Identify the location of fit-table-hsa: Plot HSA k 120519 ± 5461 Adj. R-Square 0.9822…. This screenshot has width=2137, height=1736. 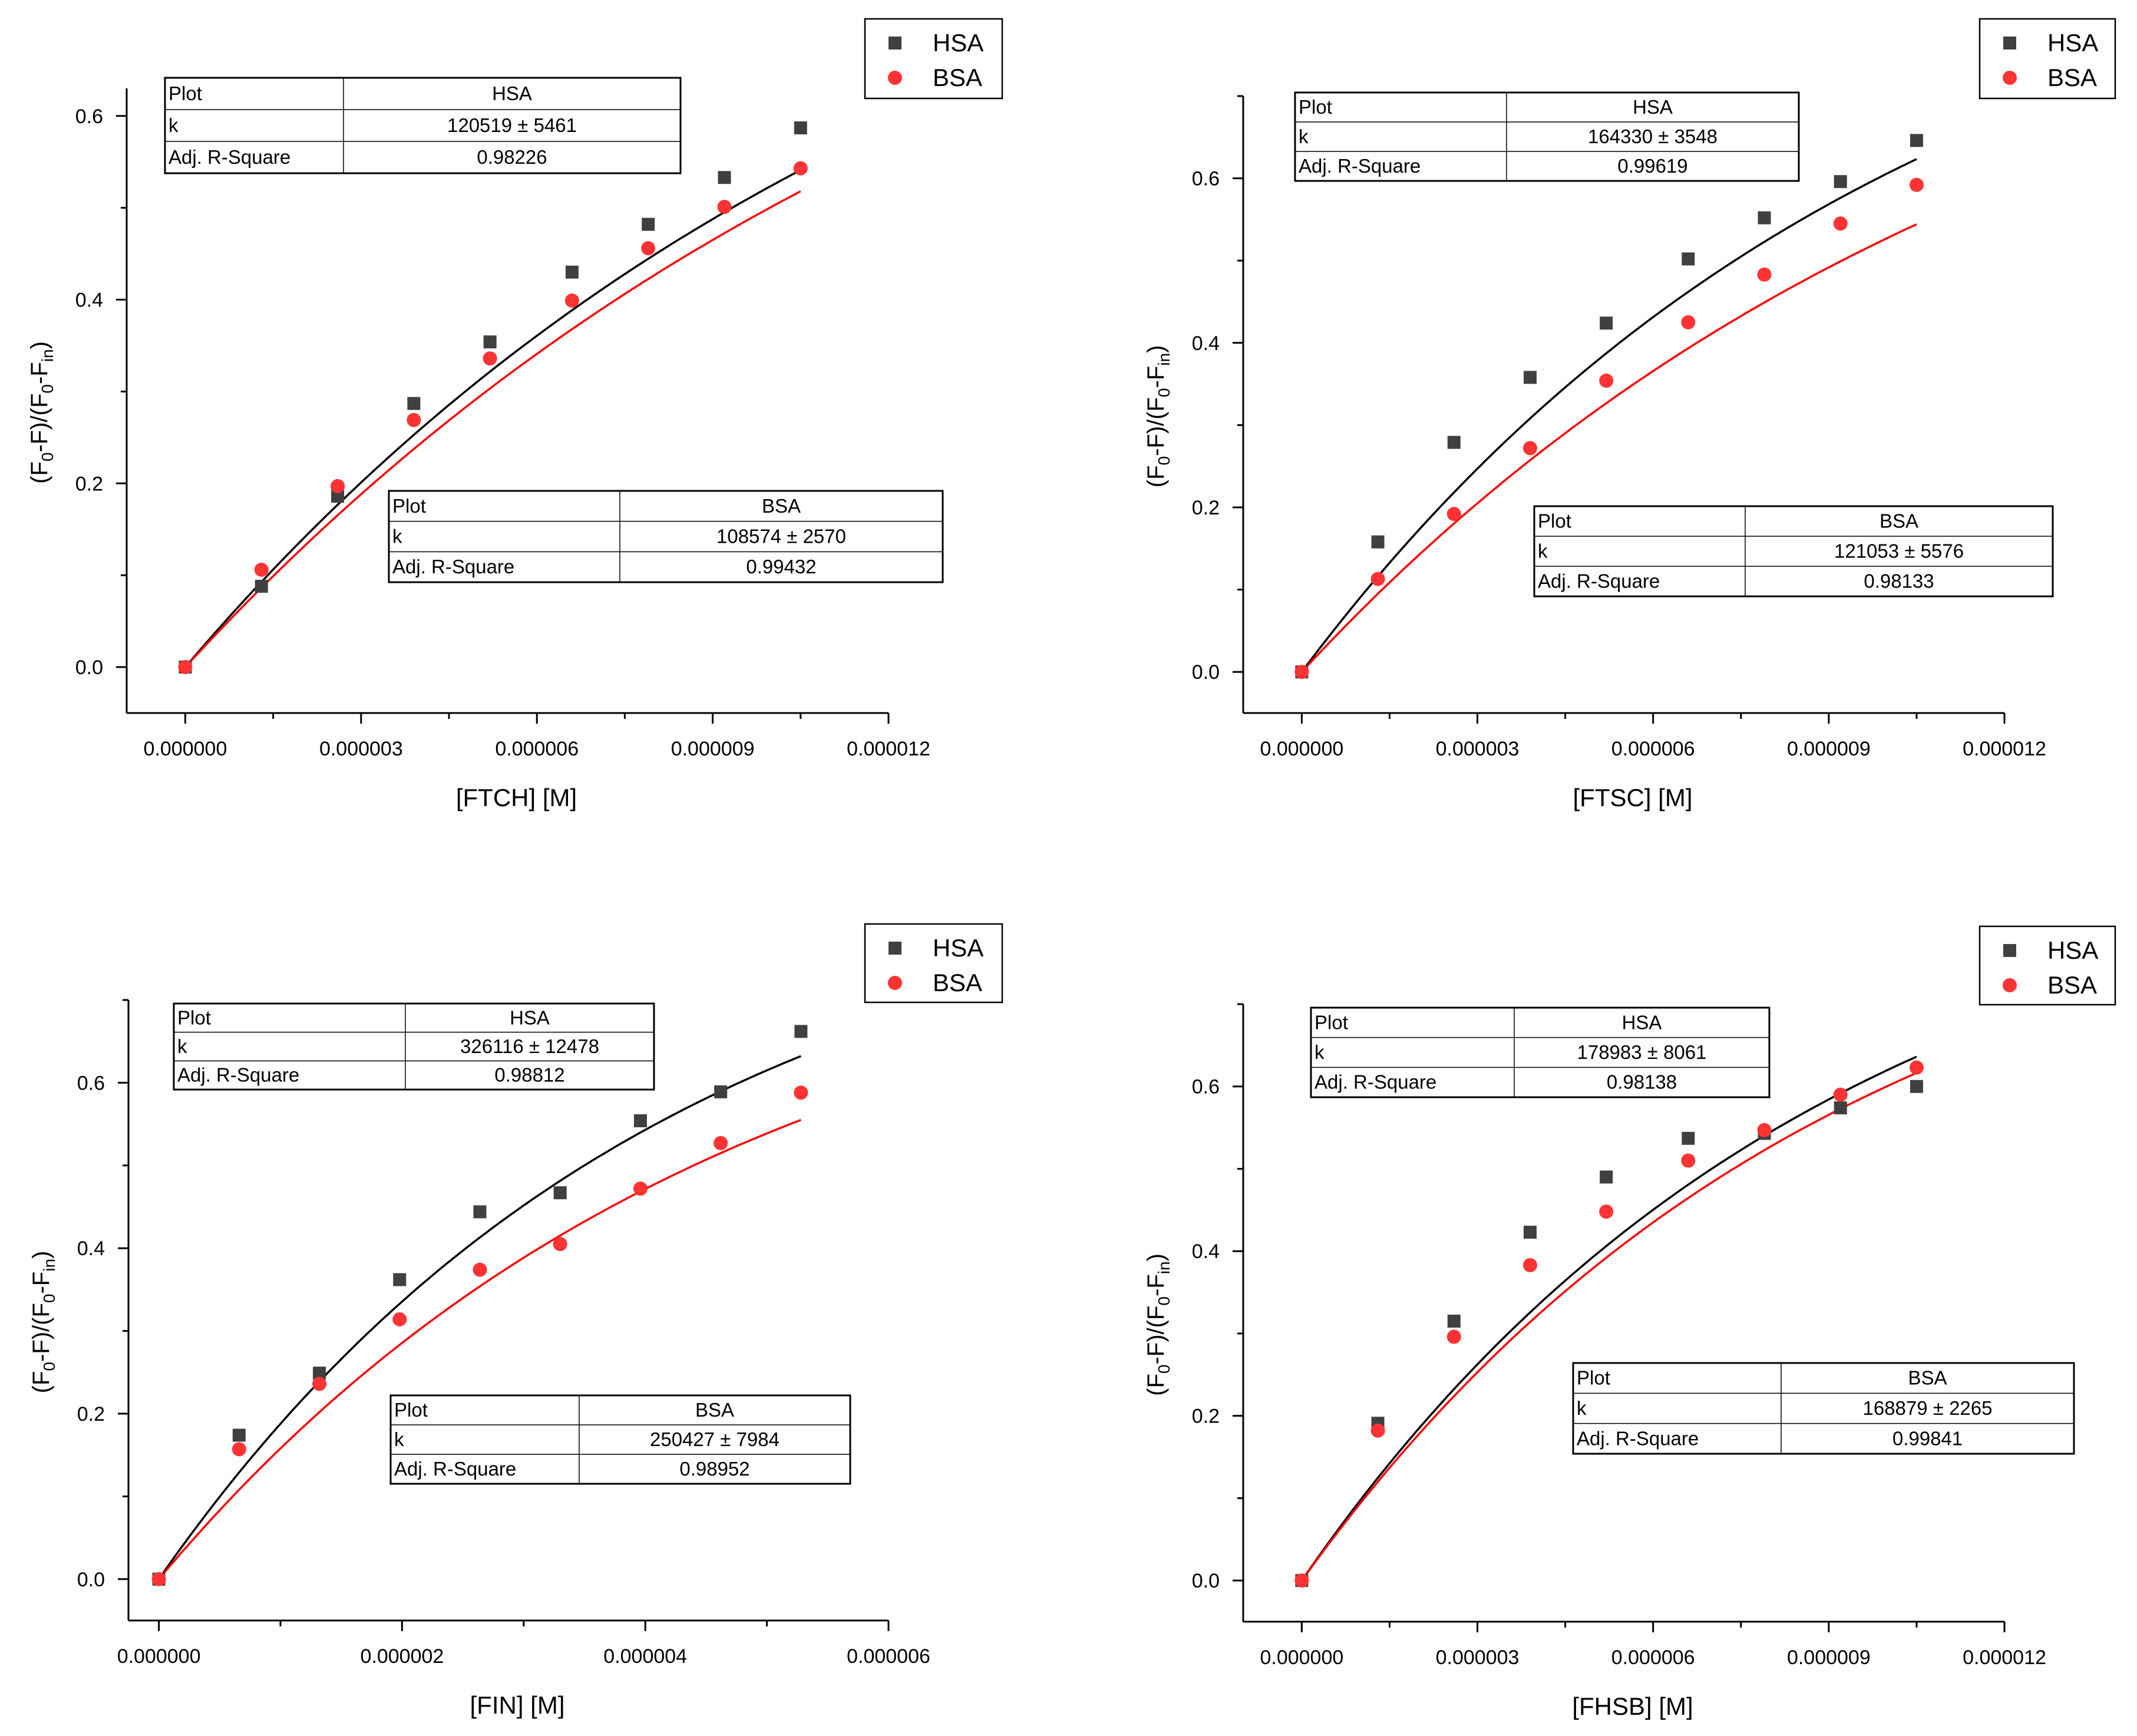
(423, 125).